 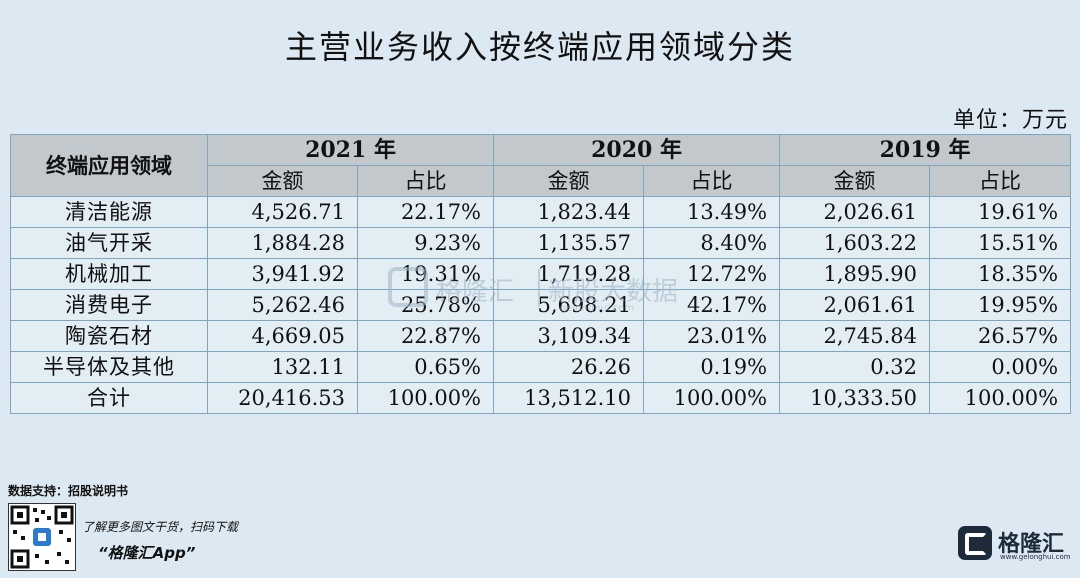 What do you see at coordinates (1010, 120) in the screenshot?
I see `unit-label: 单位：万元` at bounding box center [1010, 120].